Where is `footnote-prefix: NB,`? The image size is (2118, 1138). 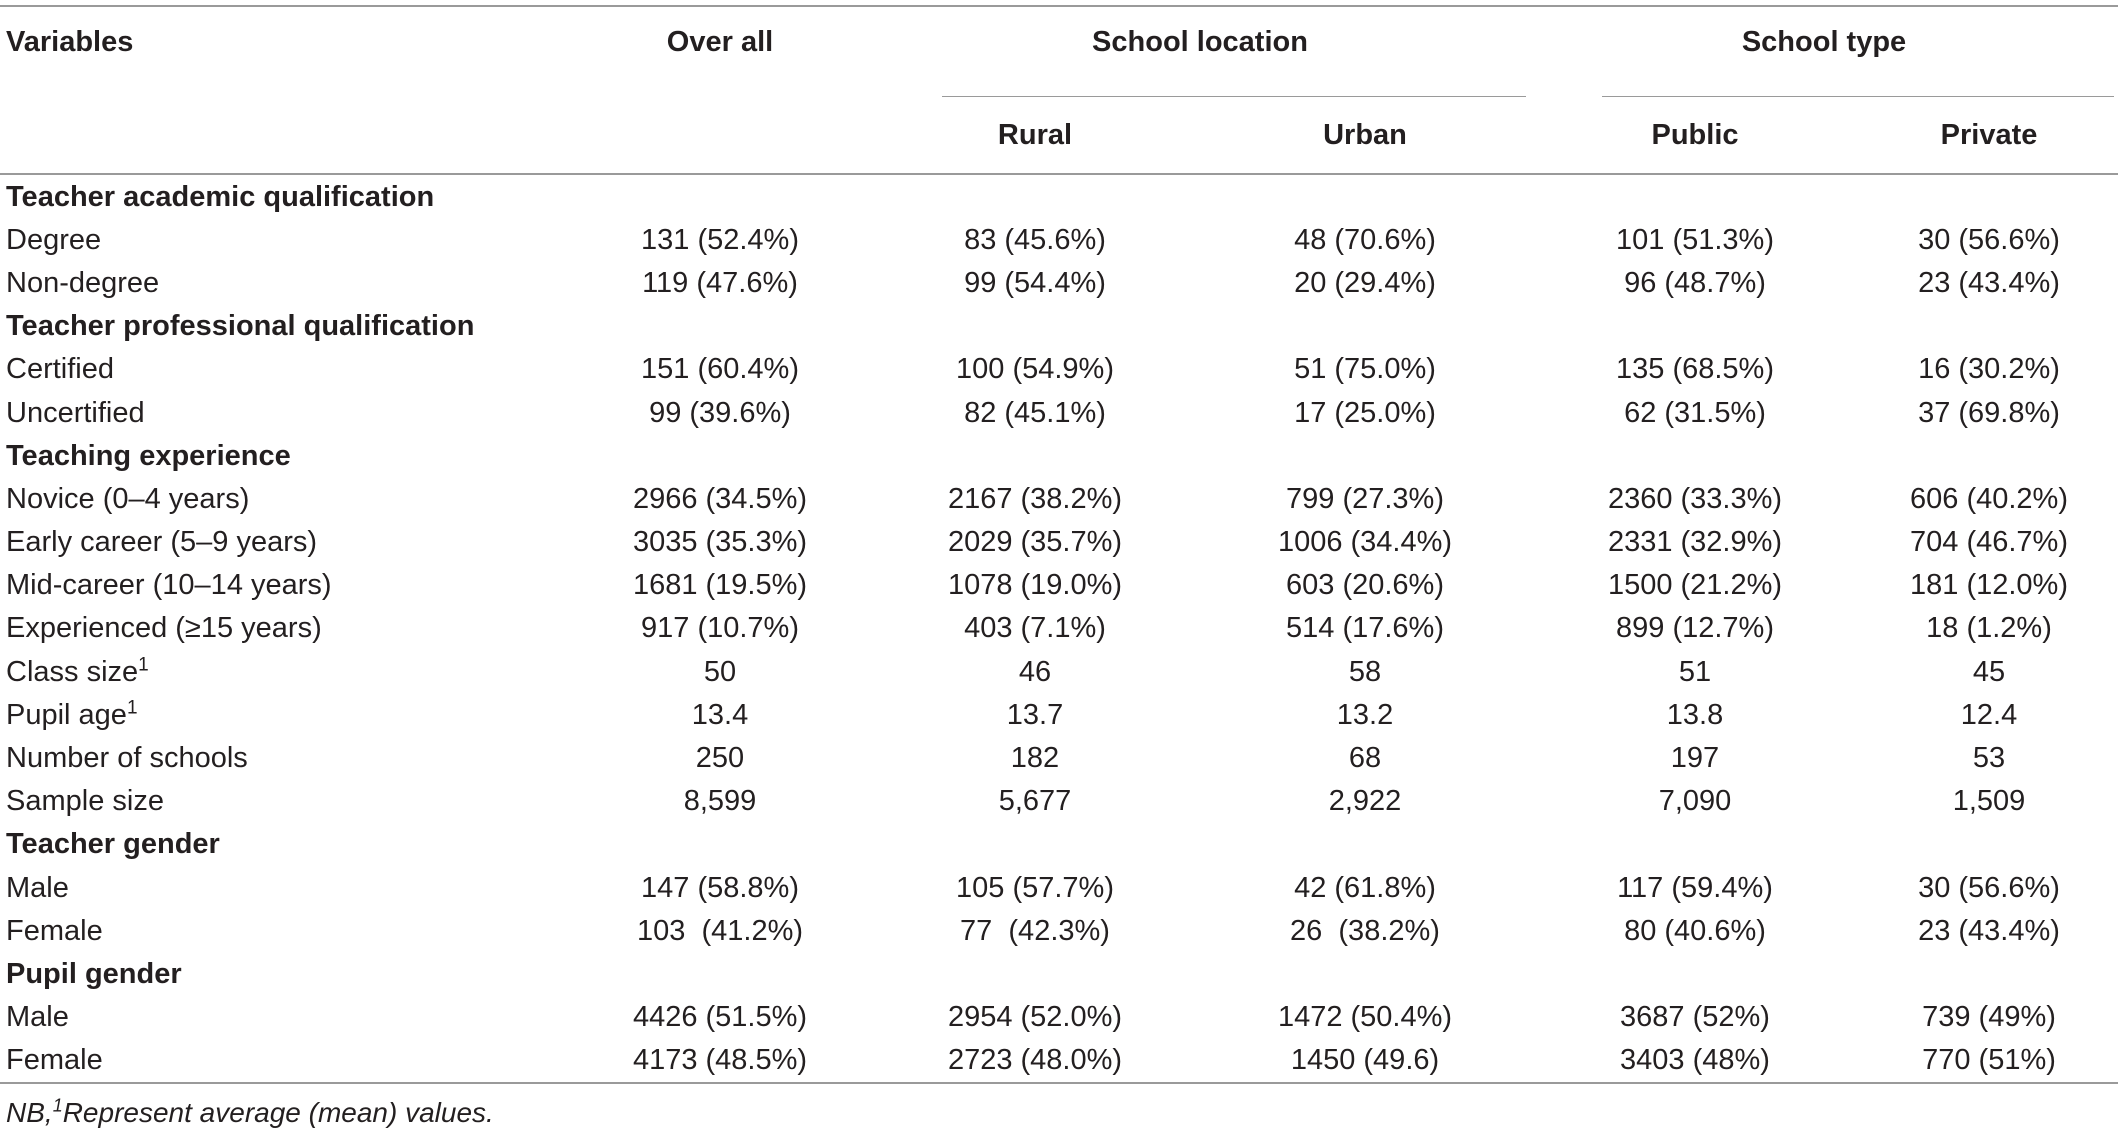 footnote-prefix: NB, is located at coordinates (29, 1112).